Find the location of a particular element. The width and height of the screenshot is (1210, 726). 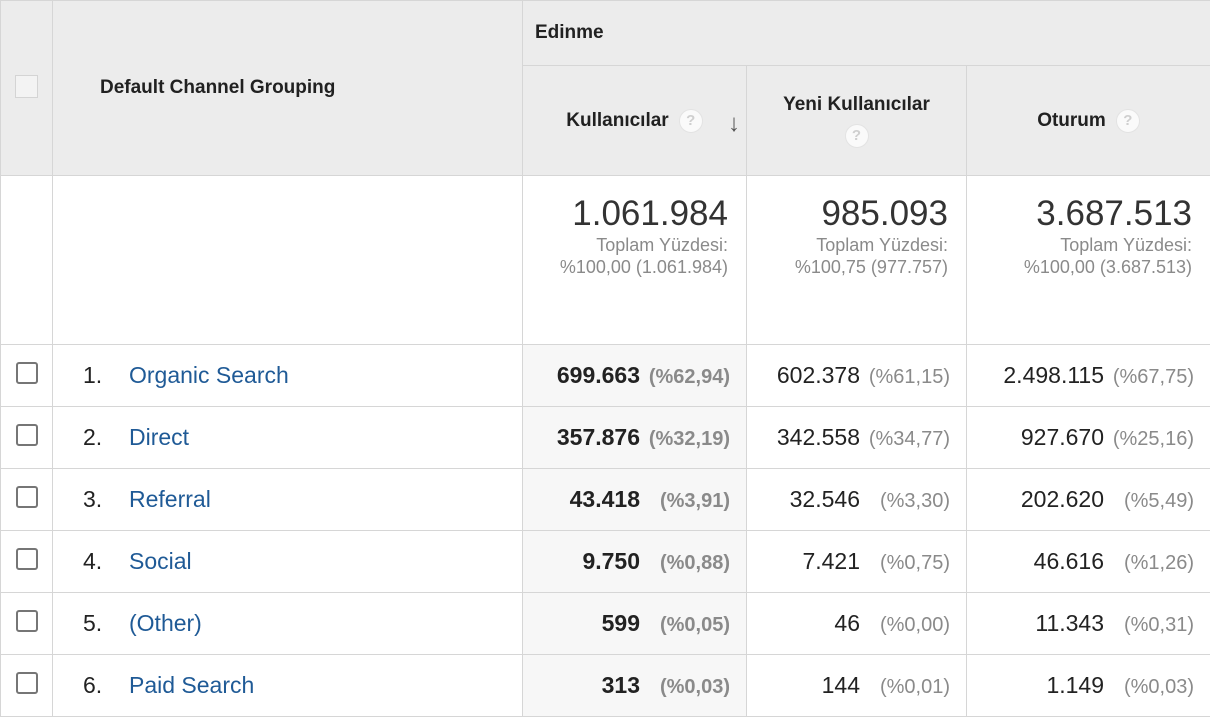

new-users-total: 985.093 is located at coordinates (884, 213).